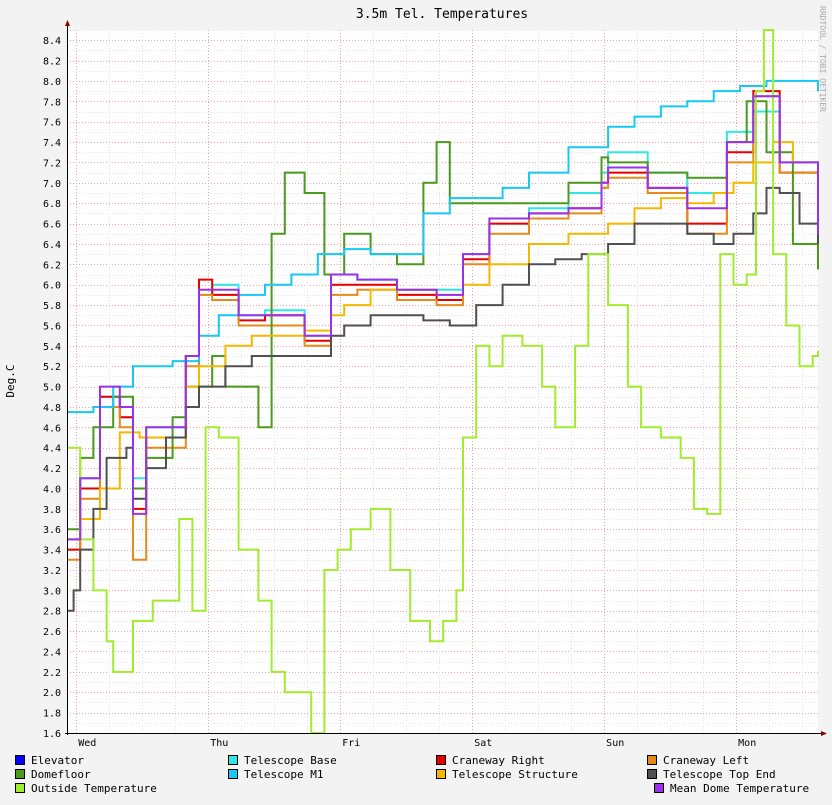 This screenshot has width=832, height=805. What do you see at coordinates (515, 774) in the screenshot?
I see `legend-label: Telescope Structure` at bounding box center [515, 774].